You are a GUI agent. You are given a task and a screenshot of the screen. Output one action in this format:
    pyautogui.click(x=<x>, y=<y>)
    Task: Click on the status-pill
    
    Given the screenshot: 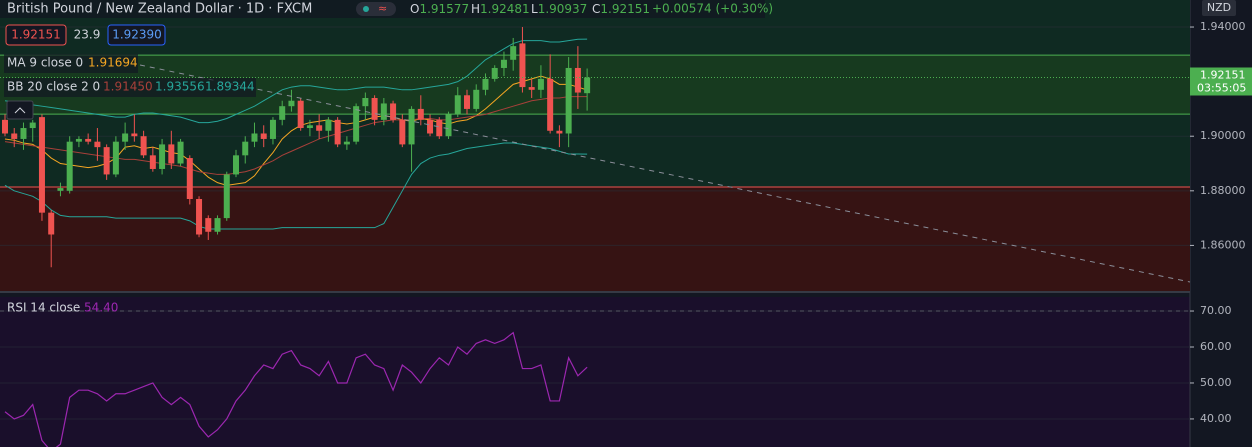 What is the action you would take?
    pyautogui.click(x=376, y=9)
    